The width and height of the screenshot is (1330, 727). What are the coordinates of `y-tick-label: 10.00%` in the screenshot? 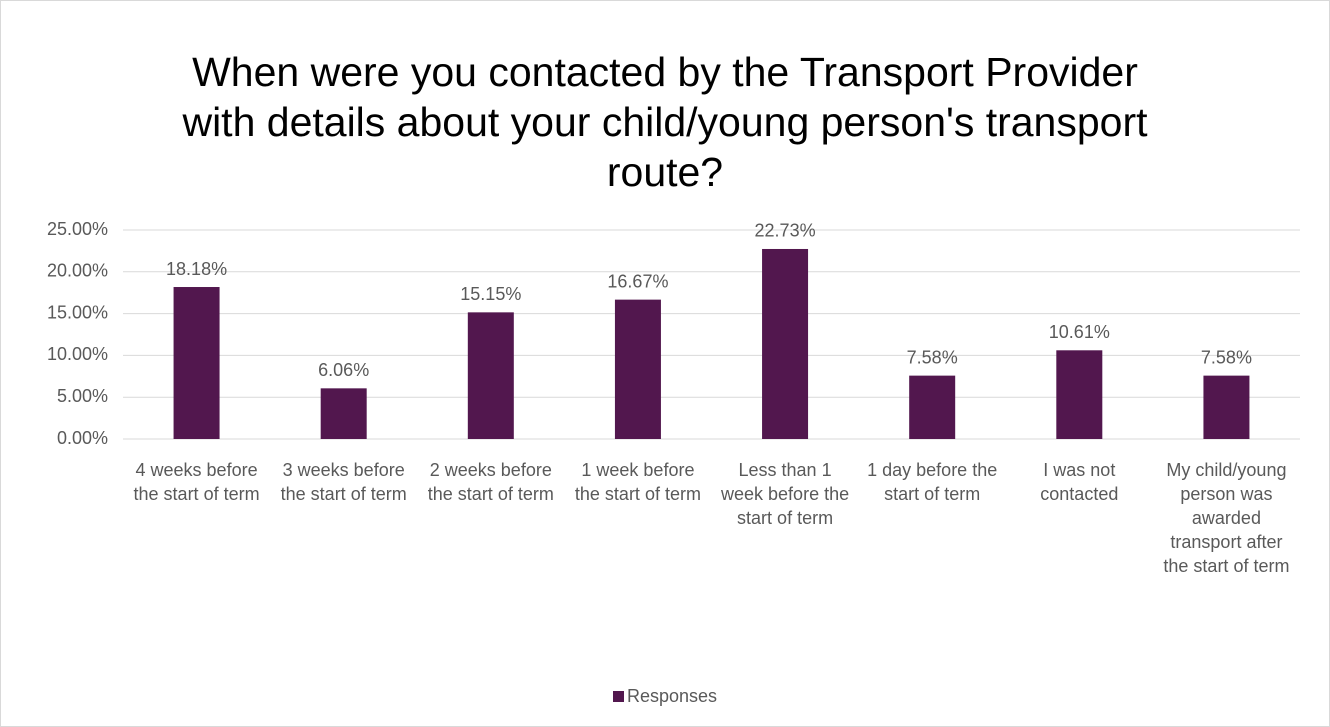 It's located at (77, 354).